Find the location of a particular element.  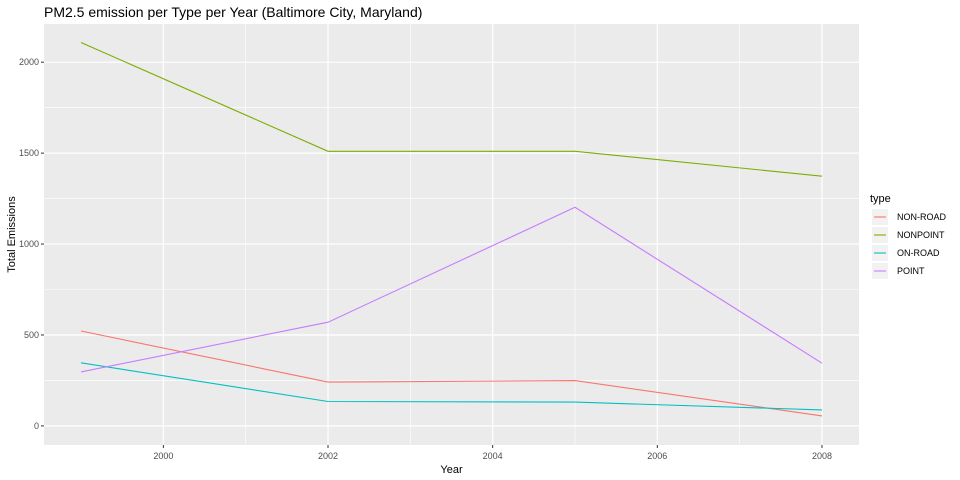

legend-label: POINT is located at coordinates (911, 271).